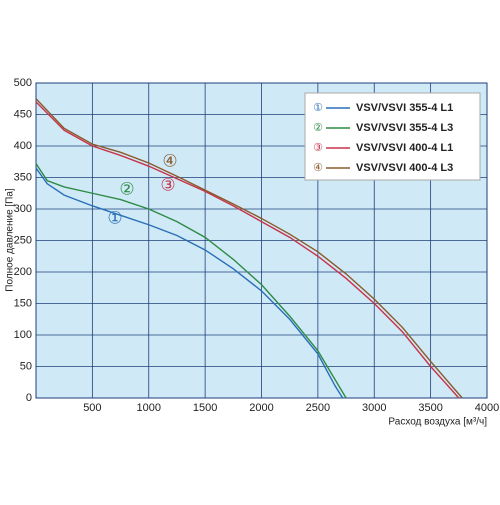 The width and height of the screenshot is (500, 505). What do you see at coordinates (23, 272) in the screenshot?
I see `y-tick-label: 200` at bounding box center [23, 272].